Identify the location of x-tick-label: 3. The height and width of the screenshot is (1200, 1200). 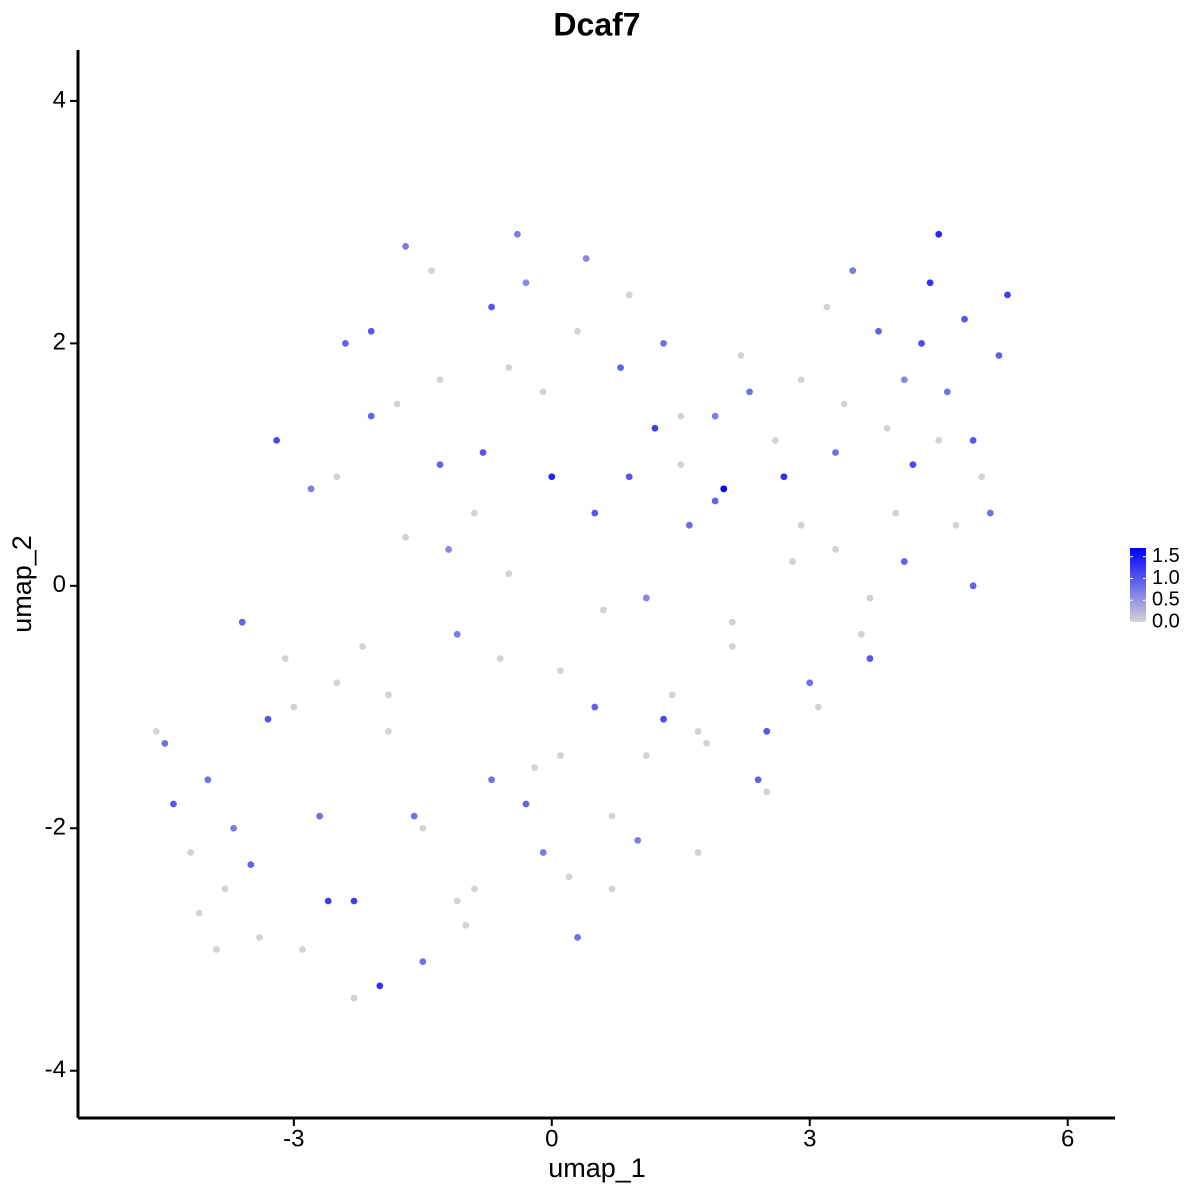
(809, 1138).